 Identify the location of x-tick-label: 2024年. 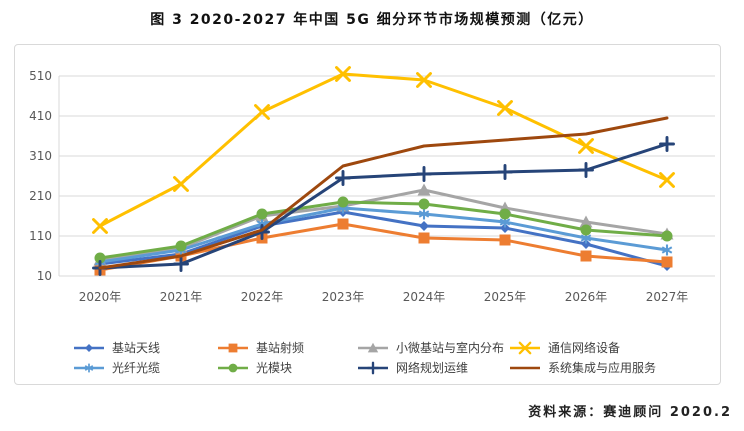
(424, 297).